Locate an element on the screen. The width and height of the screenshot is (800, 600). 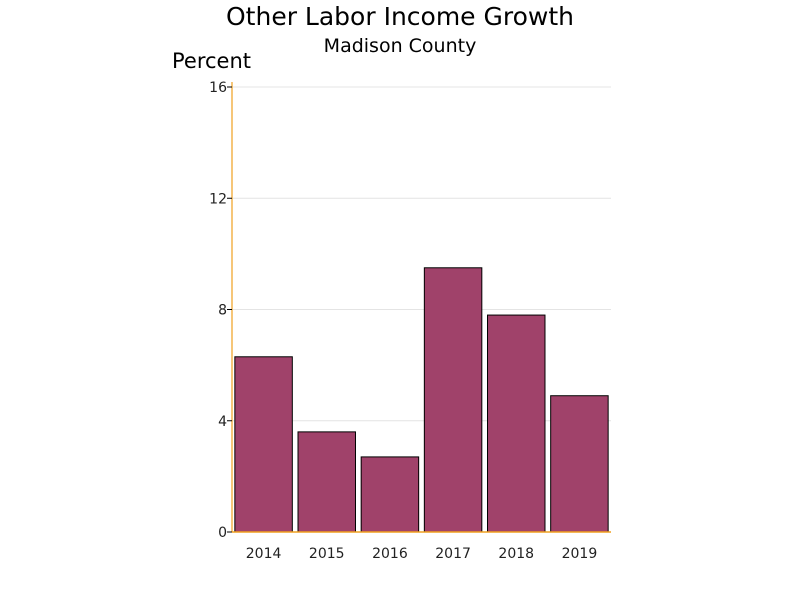
y-tick-labels: 0 4 8 12 16 is located at coordinates (220, 310).